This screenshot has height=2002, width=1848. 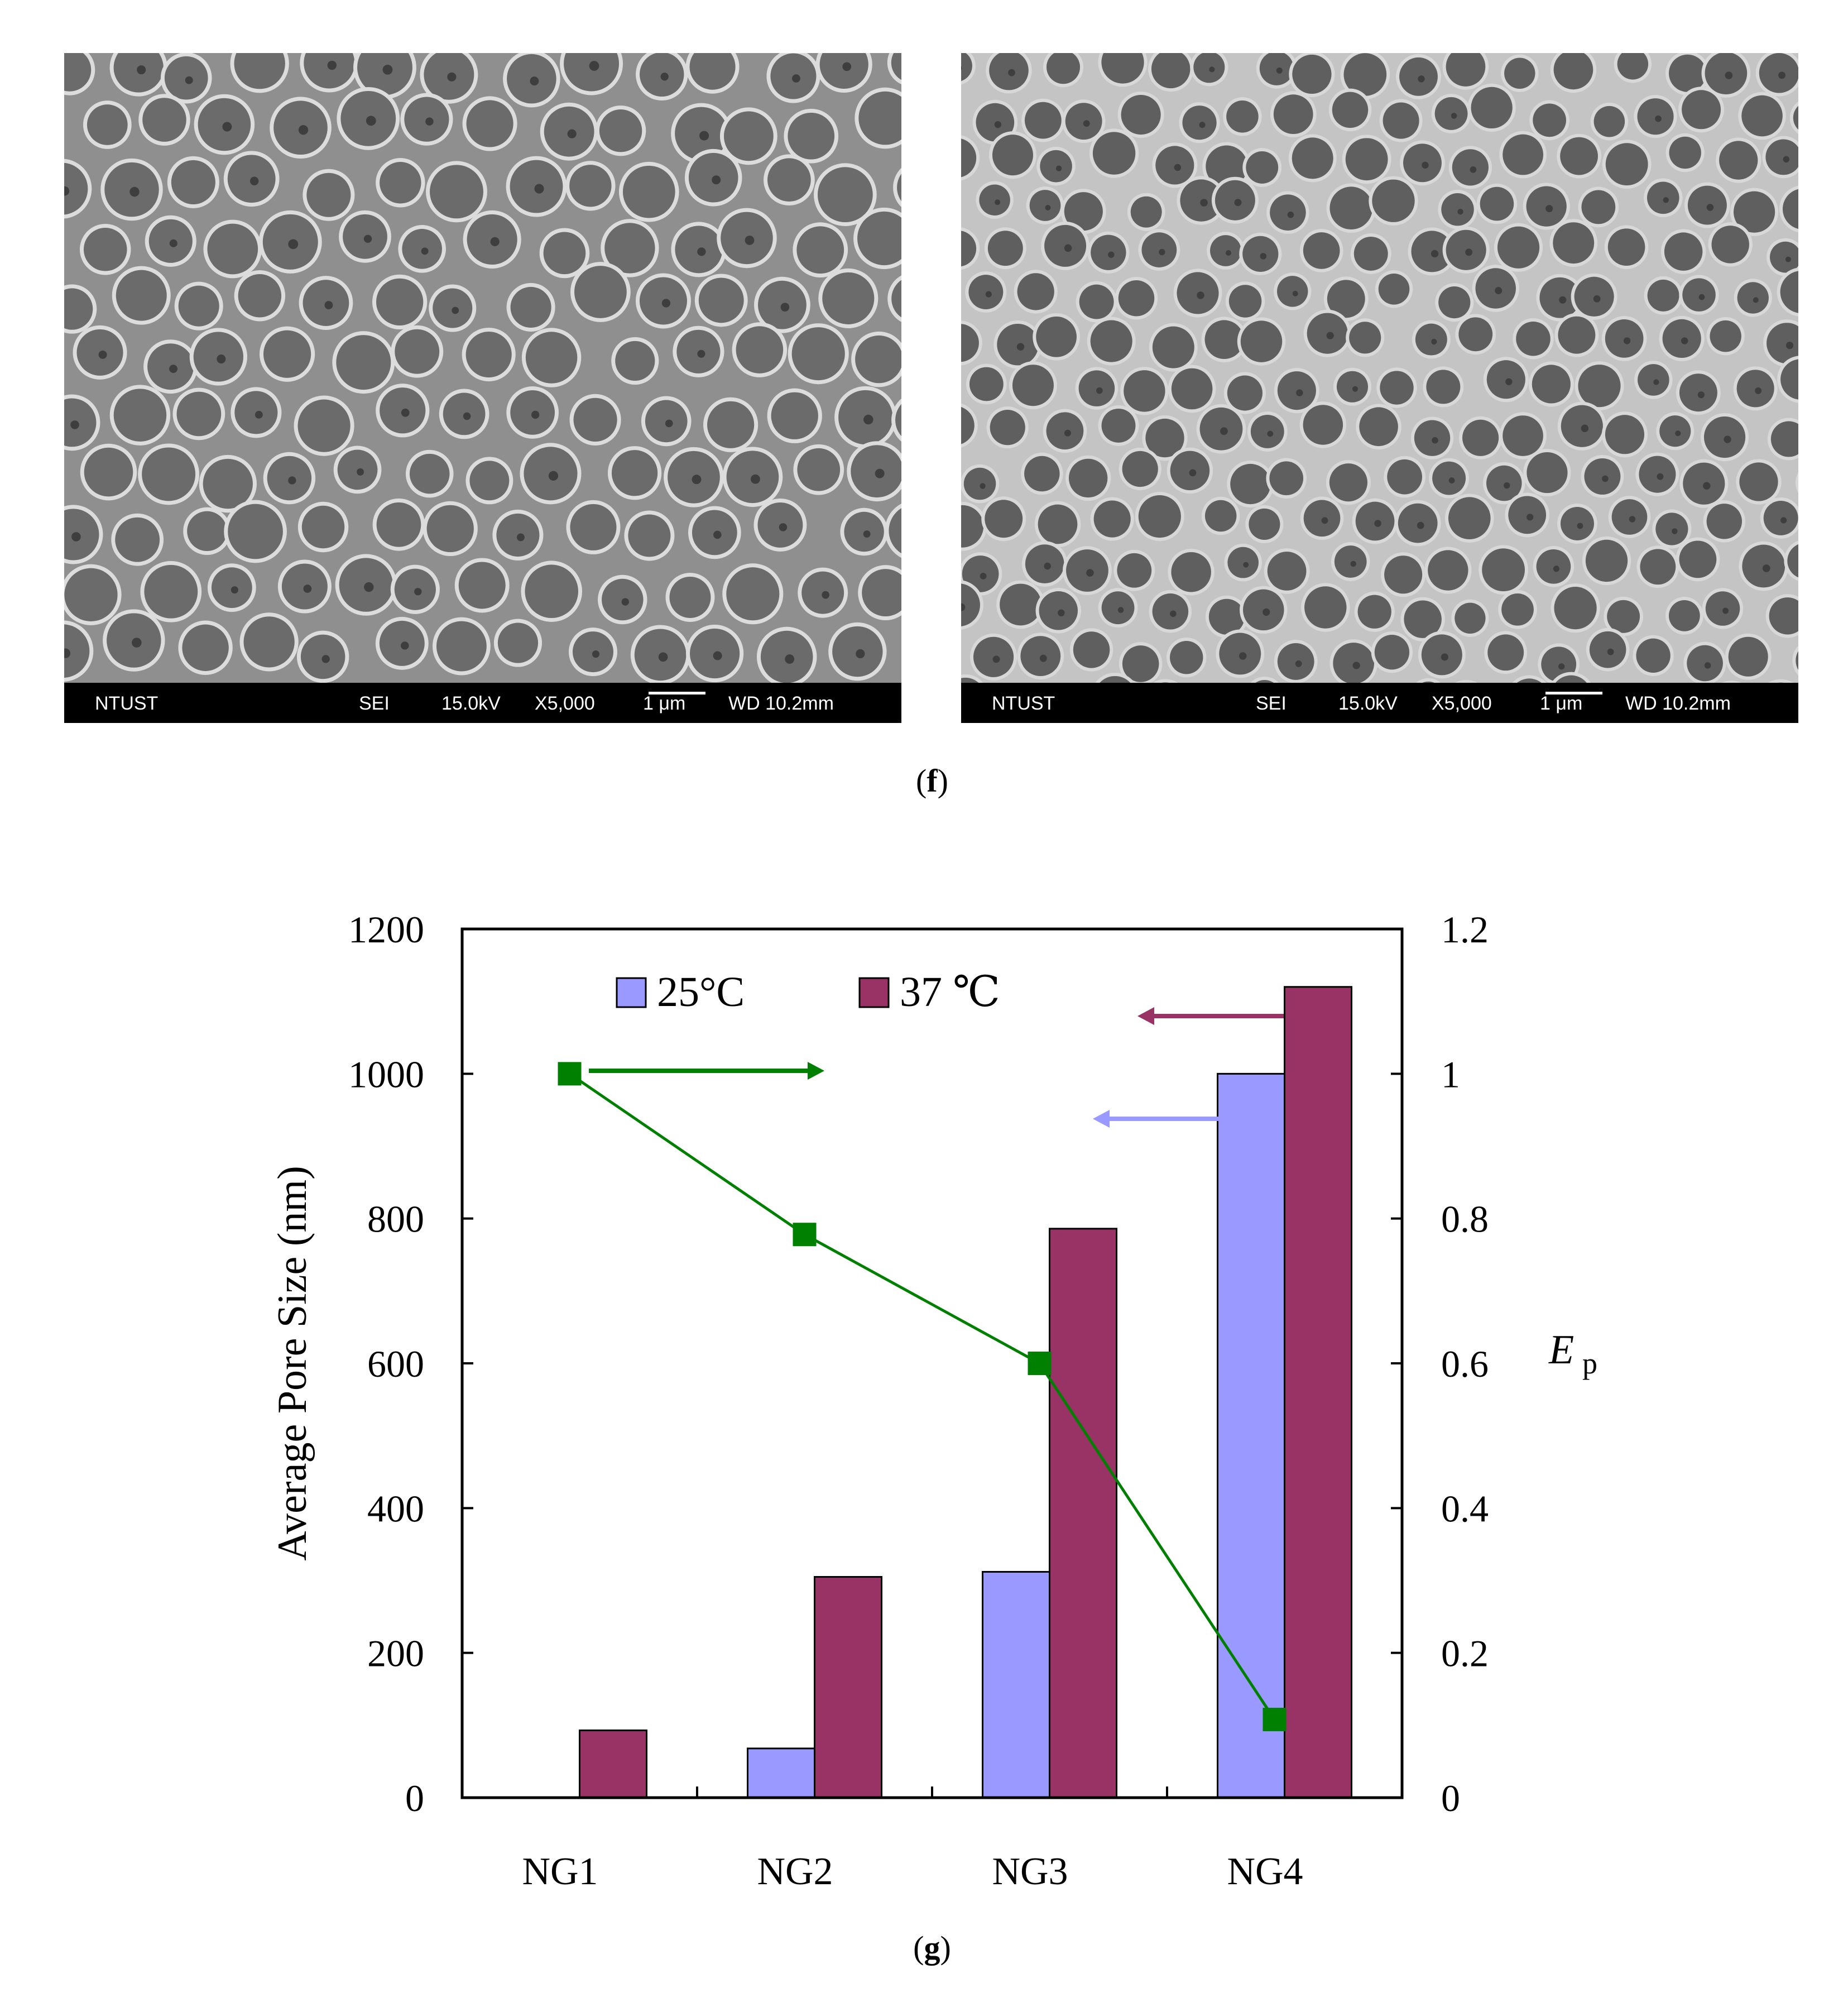 What do you see at coordinates (1265, 1871) in the screenshot?
I see `x-tick-label-ng4: NG4` at bounding box center [1265, 1871].